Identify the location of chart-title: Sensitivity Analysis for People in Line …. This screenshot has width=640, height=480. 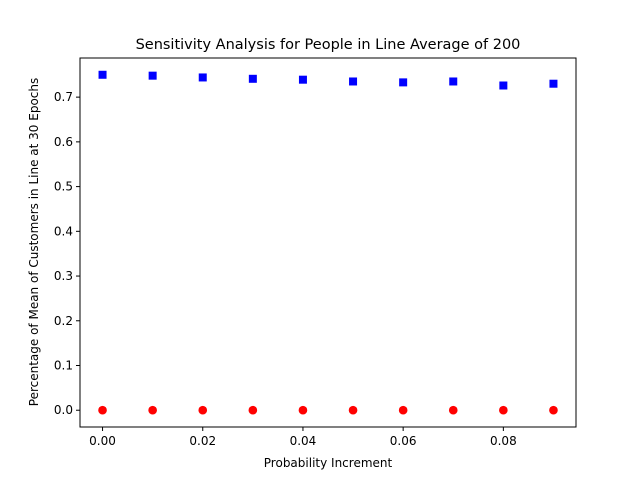
(328, 45).